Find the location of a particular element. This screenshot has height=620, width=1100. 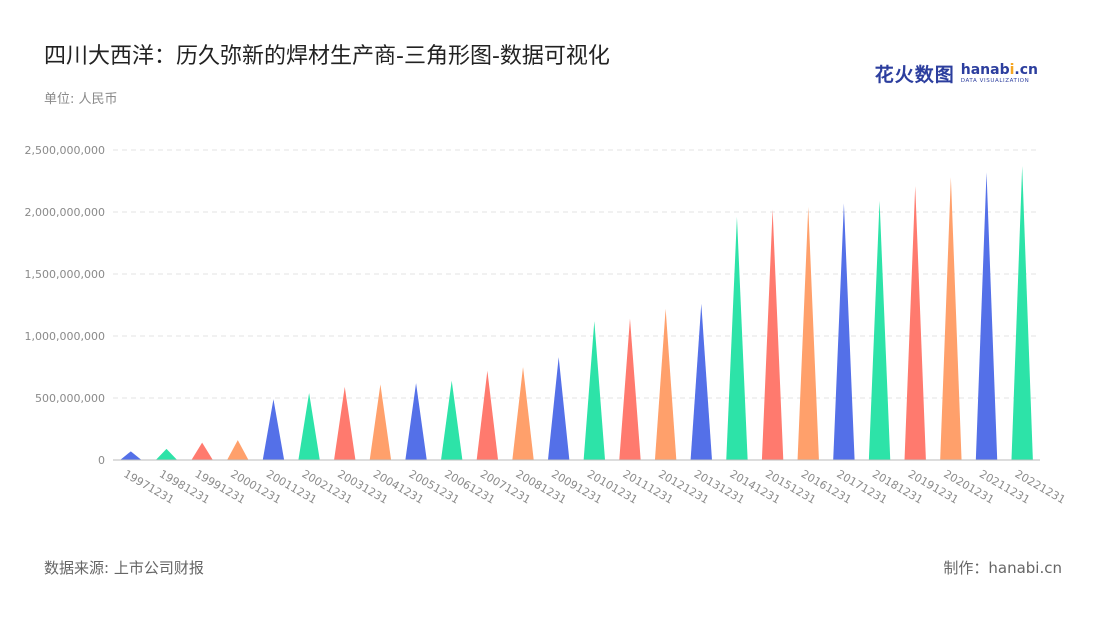

chart-title: 四川大西洋：历久弥新的焊材生产商-三角形图-数据可视化 is located at coordinates (327, 56).